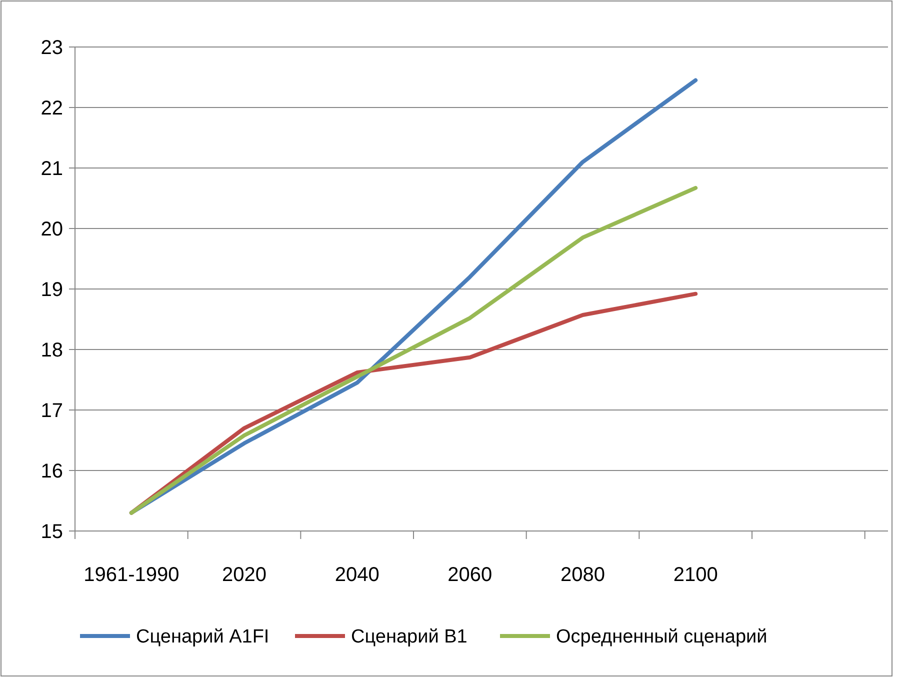  What do you see at coordinates (51, 290) in the screenshot?
I see `y-tick-label: 19` at bounding box center [51, 290].